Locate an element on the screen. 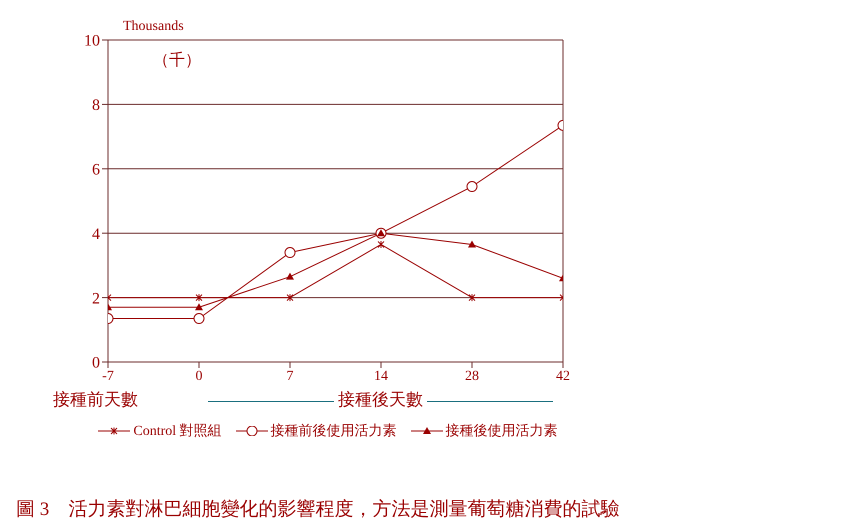  x-tick-label: 0 is located at coordinates (199, 376).